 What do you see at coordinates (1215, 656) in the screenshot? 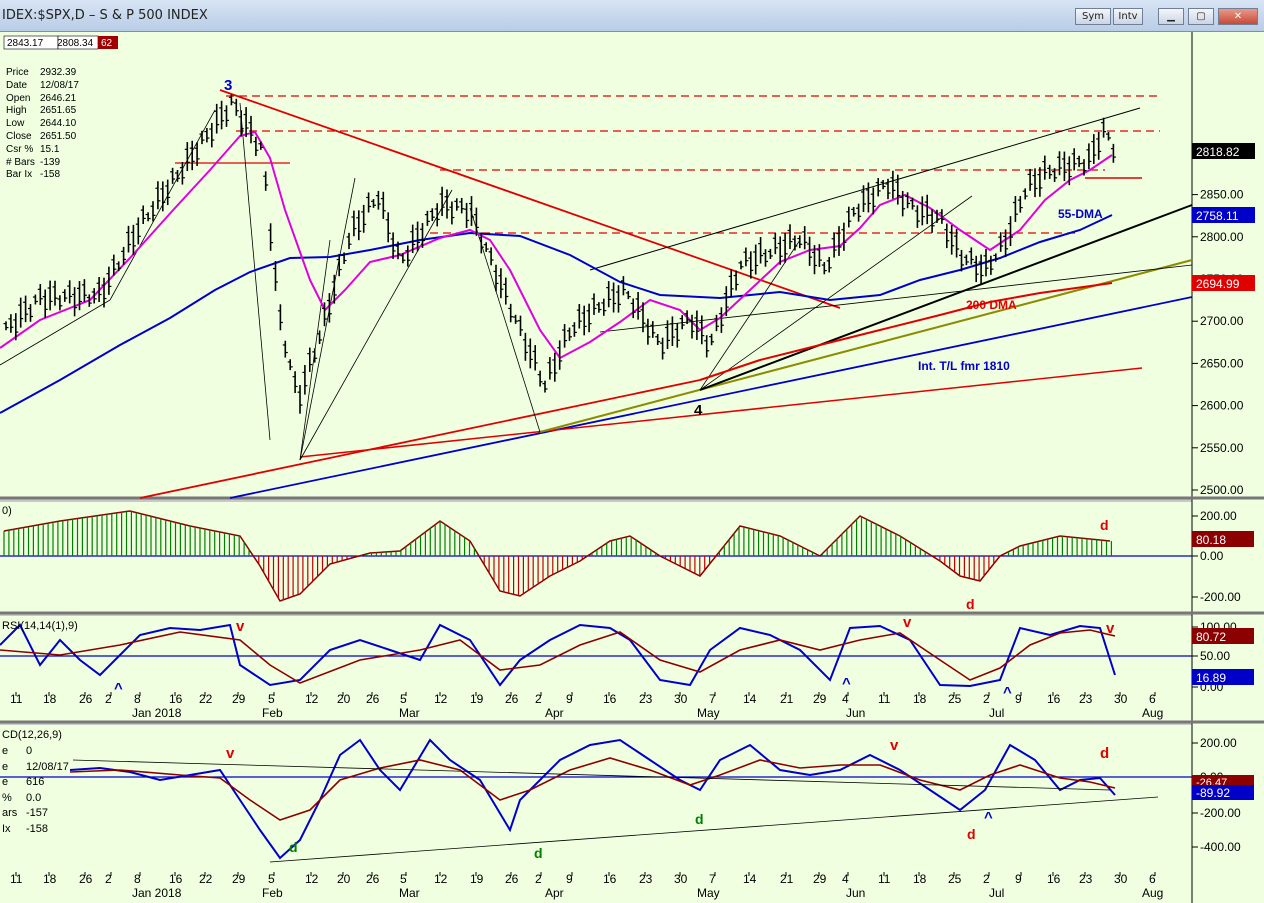
I see `rsi-tick-label: 50.00` at bounding box center [1215, 656].